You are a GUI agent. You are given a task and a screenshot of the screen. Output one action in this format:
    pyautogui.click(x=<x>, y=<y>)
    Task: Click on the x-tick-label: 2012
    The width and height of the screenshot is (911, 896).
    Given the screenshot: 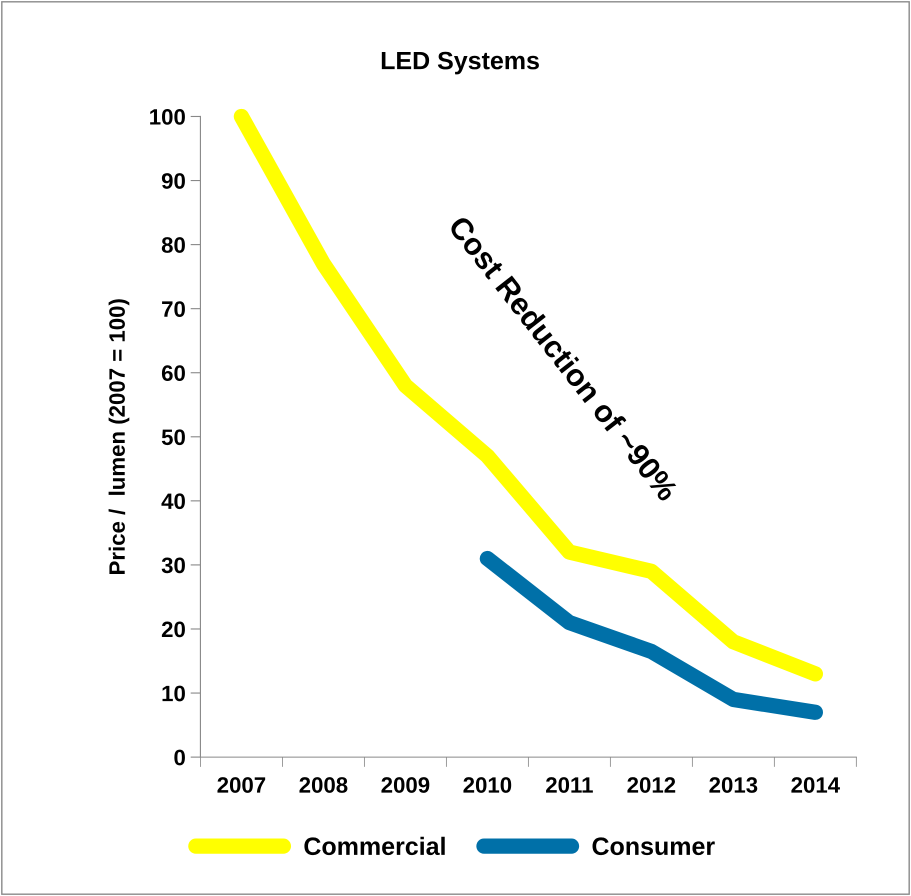 What is the action you would take?
    pyautogui.click(x=651, y=785)
    